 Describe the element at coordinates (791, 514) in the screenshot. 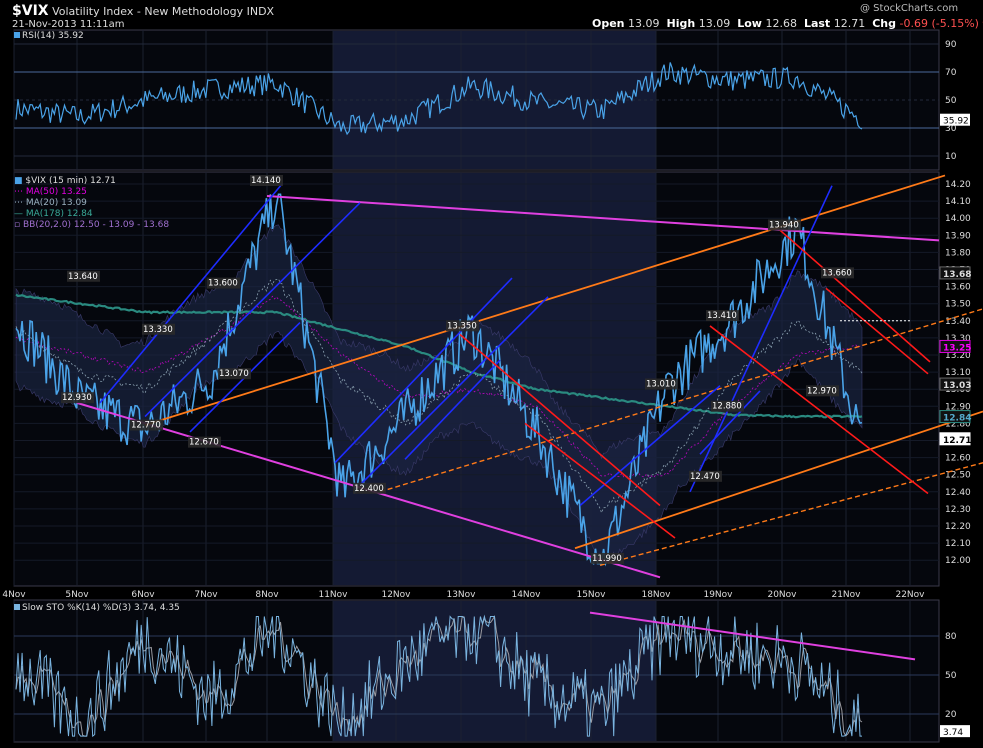

I see `orange-channel-lower-dashed` at that location.